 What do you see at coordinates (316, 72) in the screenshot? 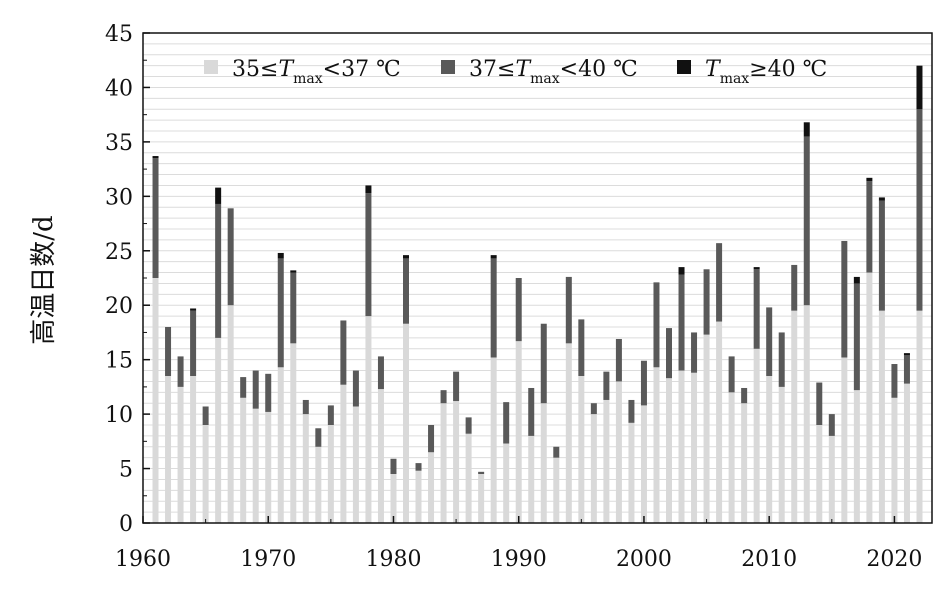
I see `legend-label: 35≤Tmax<37 ℃` at bounding box center [316, 72].